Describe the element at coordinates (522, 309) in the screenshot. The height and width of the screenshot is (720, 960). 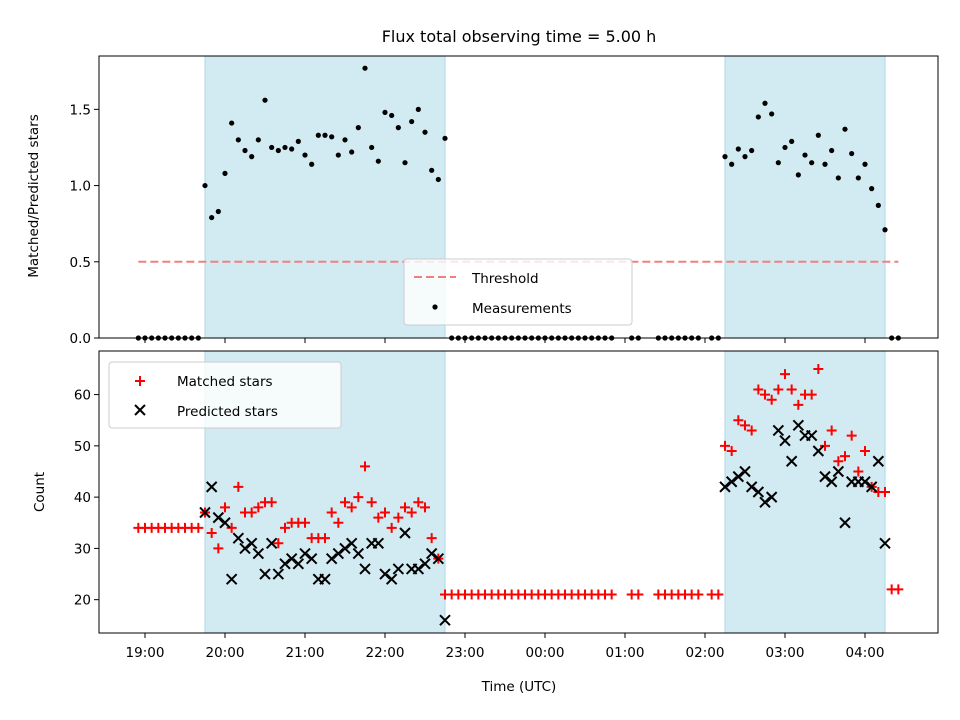
I see `legend-measurements-label: Measurements` at that location.